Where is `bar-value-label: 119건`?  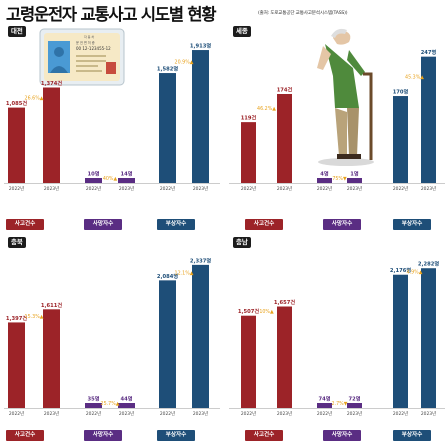 bar-value-label: 119건 is located at coordinates (249, 118).